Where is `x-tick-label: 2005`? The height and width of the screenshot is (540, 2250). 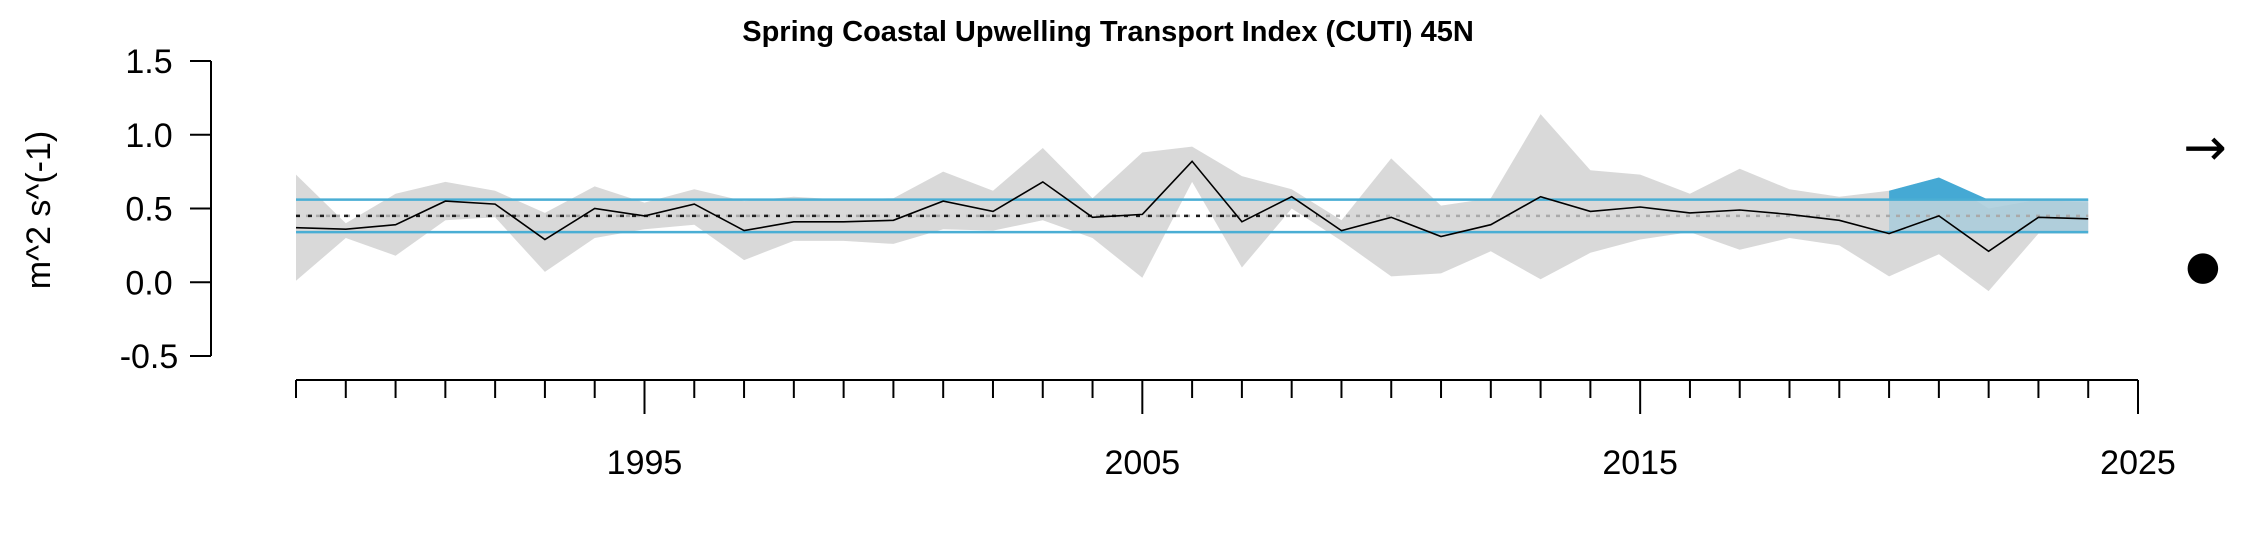 x-tick-label: 2005 is located at coordinates (1143, 463).